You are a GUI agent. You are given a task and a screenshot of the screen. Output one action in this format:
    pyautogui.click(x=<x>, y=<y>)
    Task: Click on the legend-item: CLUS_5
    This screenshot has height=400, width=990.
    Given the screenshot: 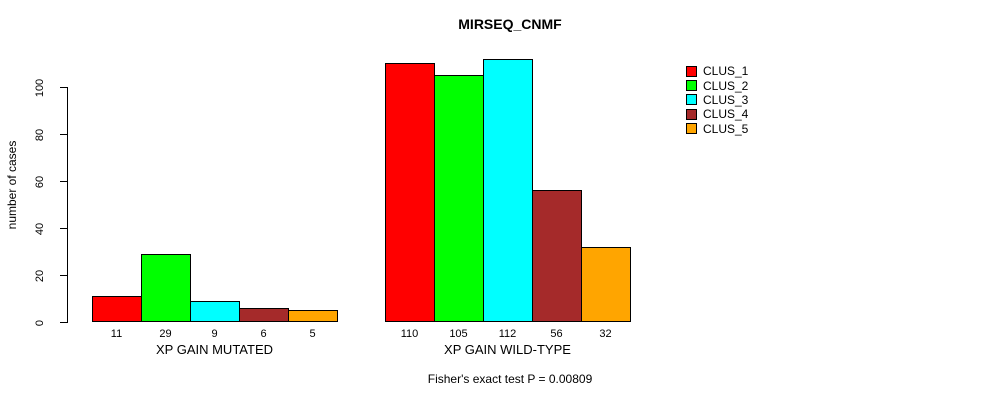 What is the action you would take?
    pyautogui.click(x=717, y=129)
    